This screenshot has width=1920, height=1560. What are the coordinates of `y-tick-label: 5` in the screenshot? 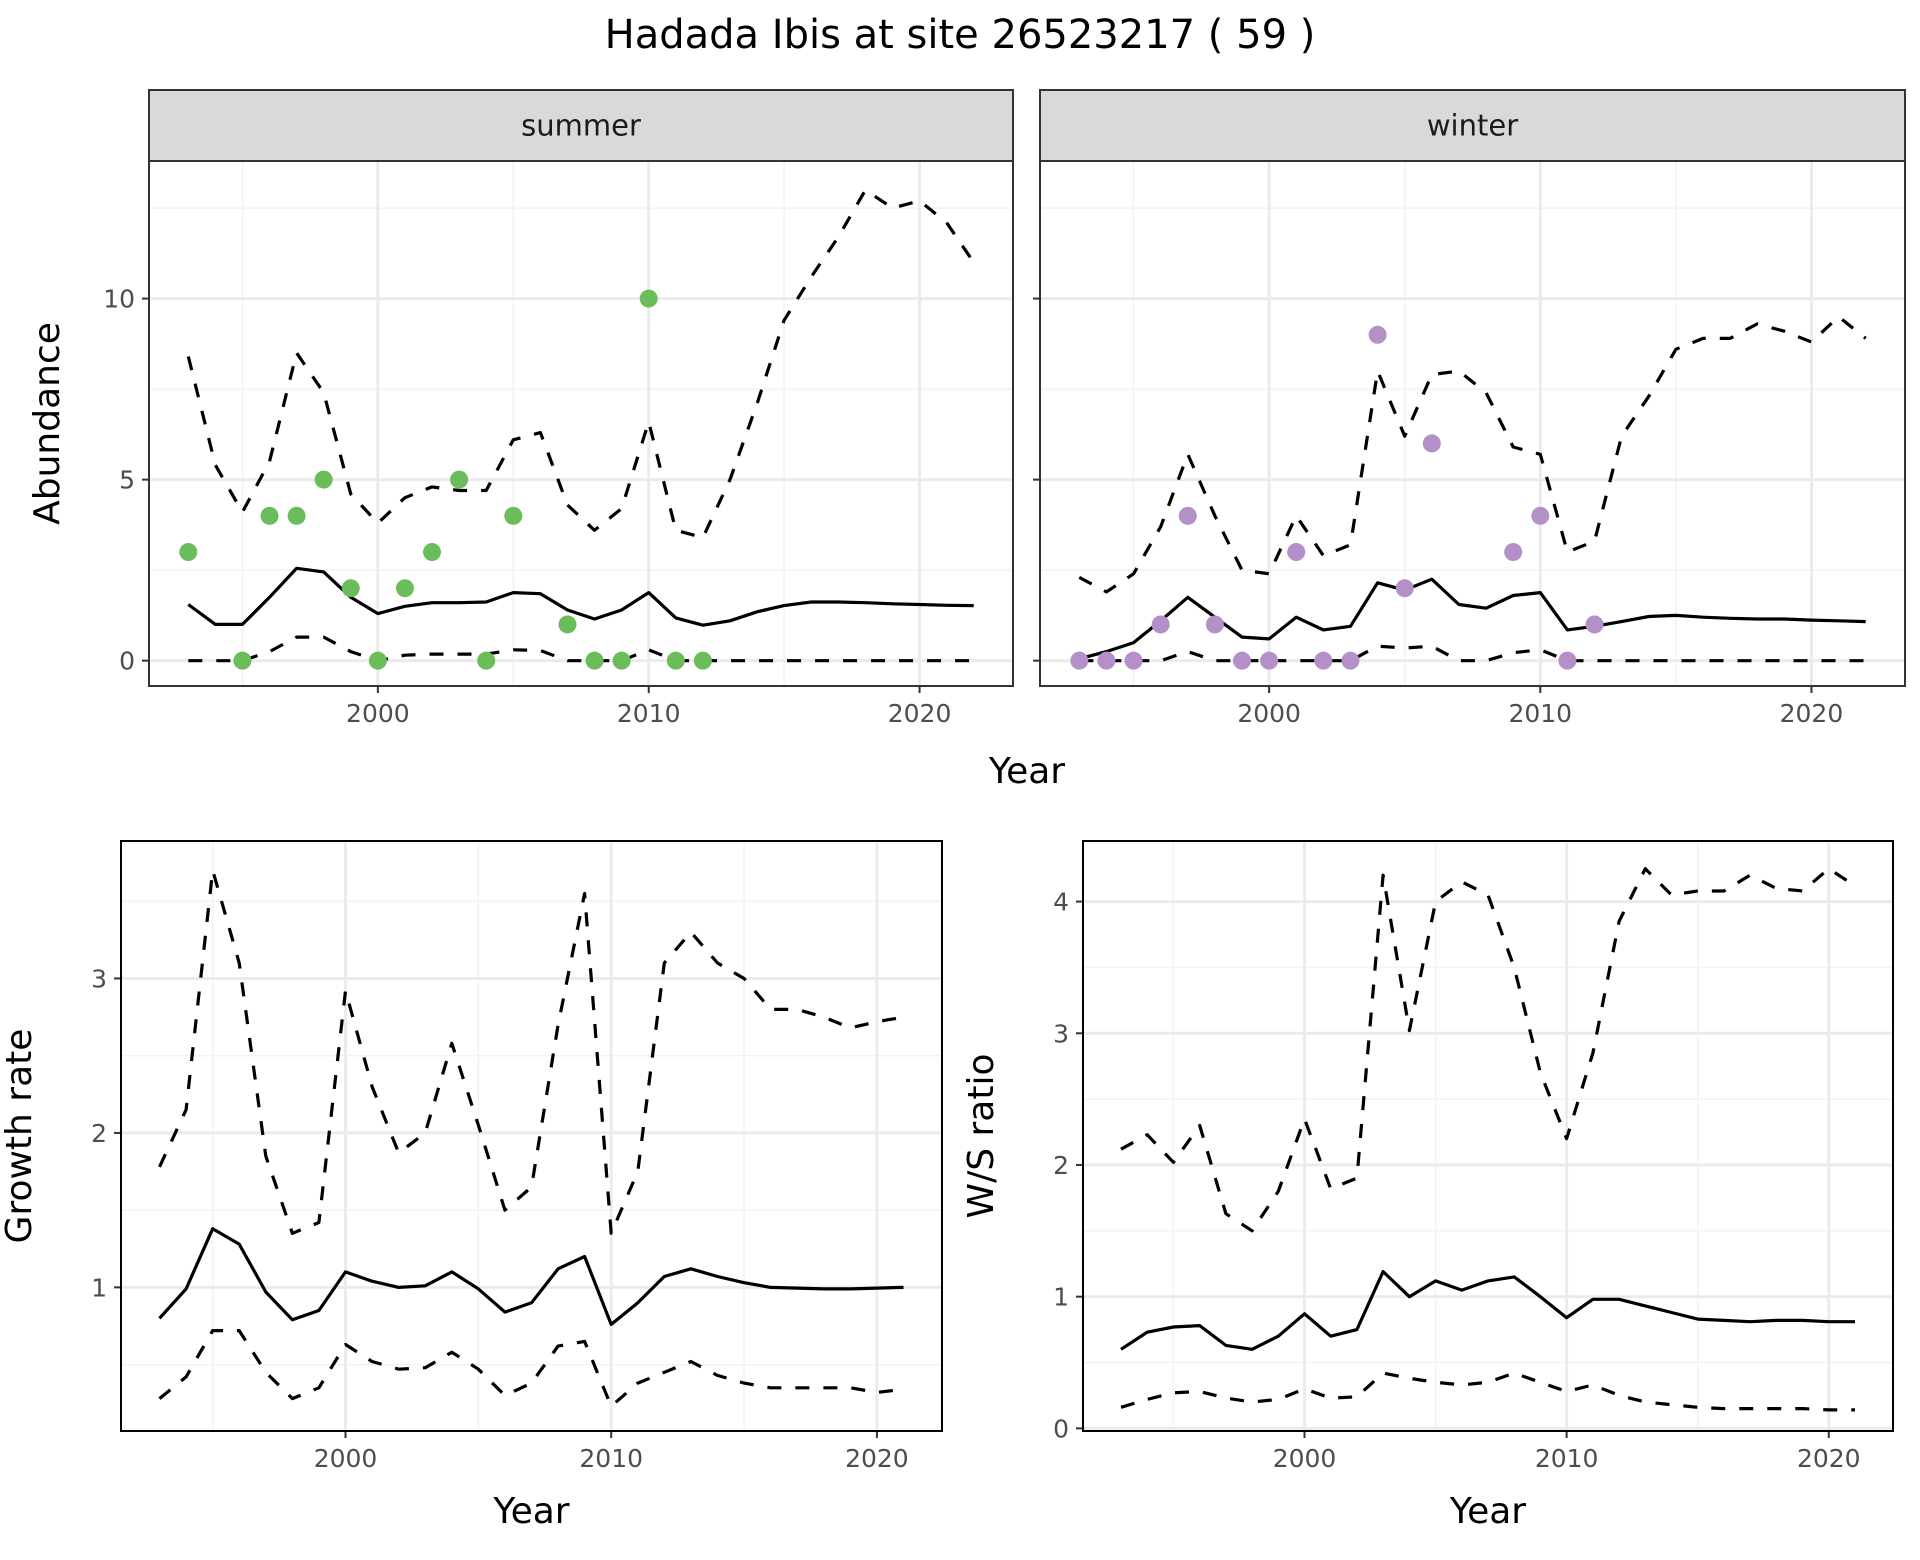 It's located at (127, 480).